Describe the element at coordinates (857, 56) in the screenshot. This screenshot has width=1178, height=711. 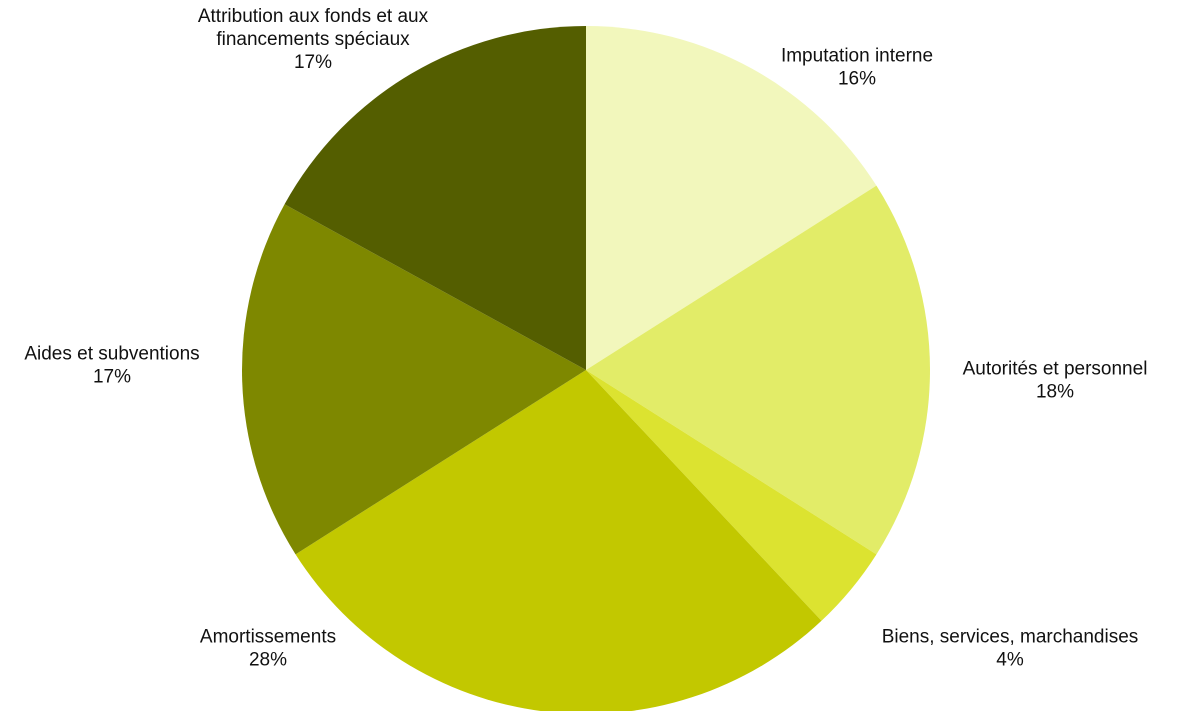
I see `slice-name-label: Imputation interne` at that location.